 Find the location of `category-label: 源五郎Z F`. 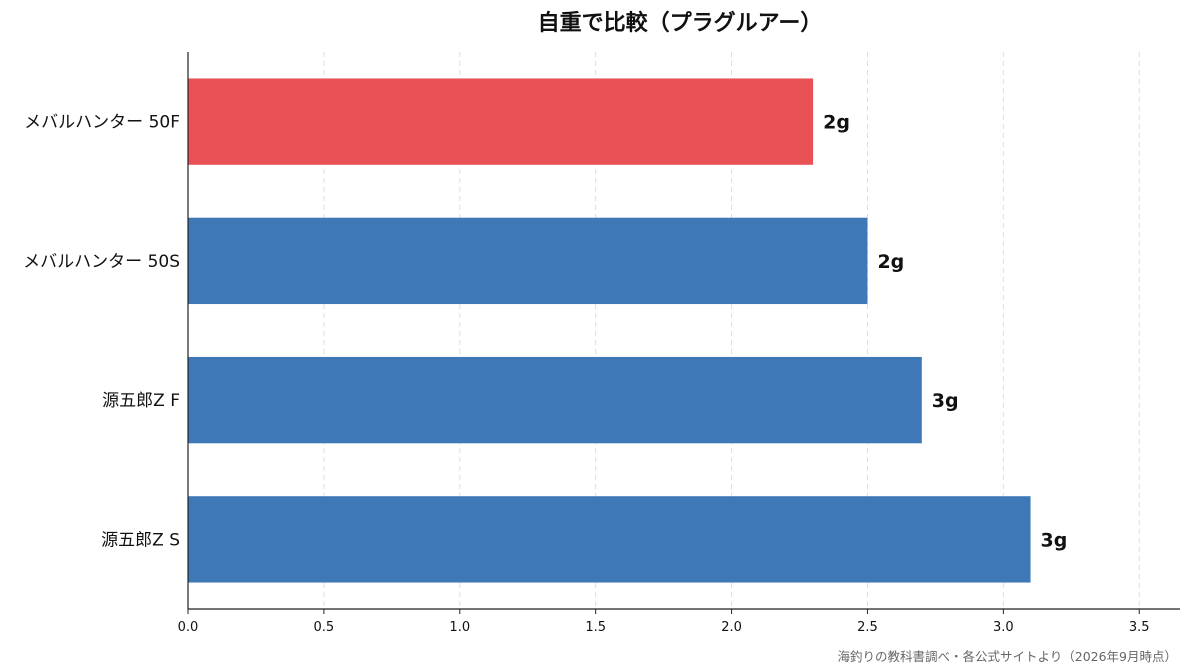

category-label: 源五郎Z F is located at coordinates (141, 401).